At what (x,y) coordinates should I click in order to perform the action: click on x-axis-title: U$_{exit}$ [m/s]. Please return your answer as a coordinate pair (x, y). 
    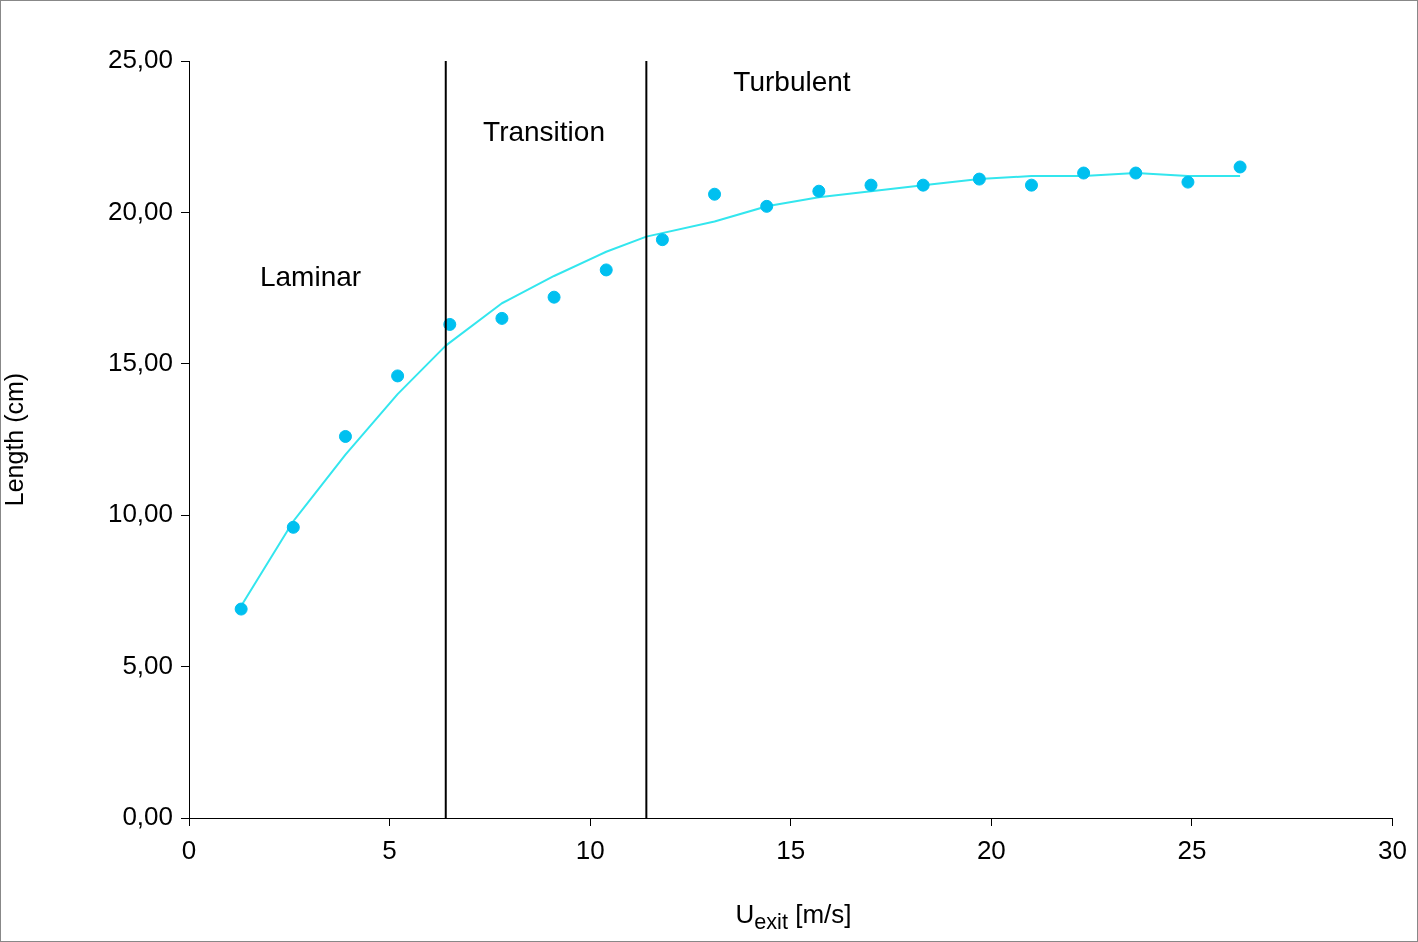
    Looking at the image, I should click on (793, 917).